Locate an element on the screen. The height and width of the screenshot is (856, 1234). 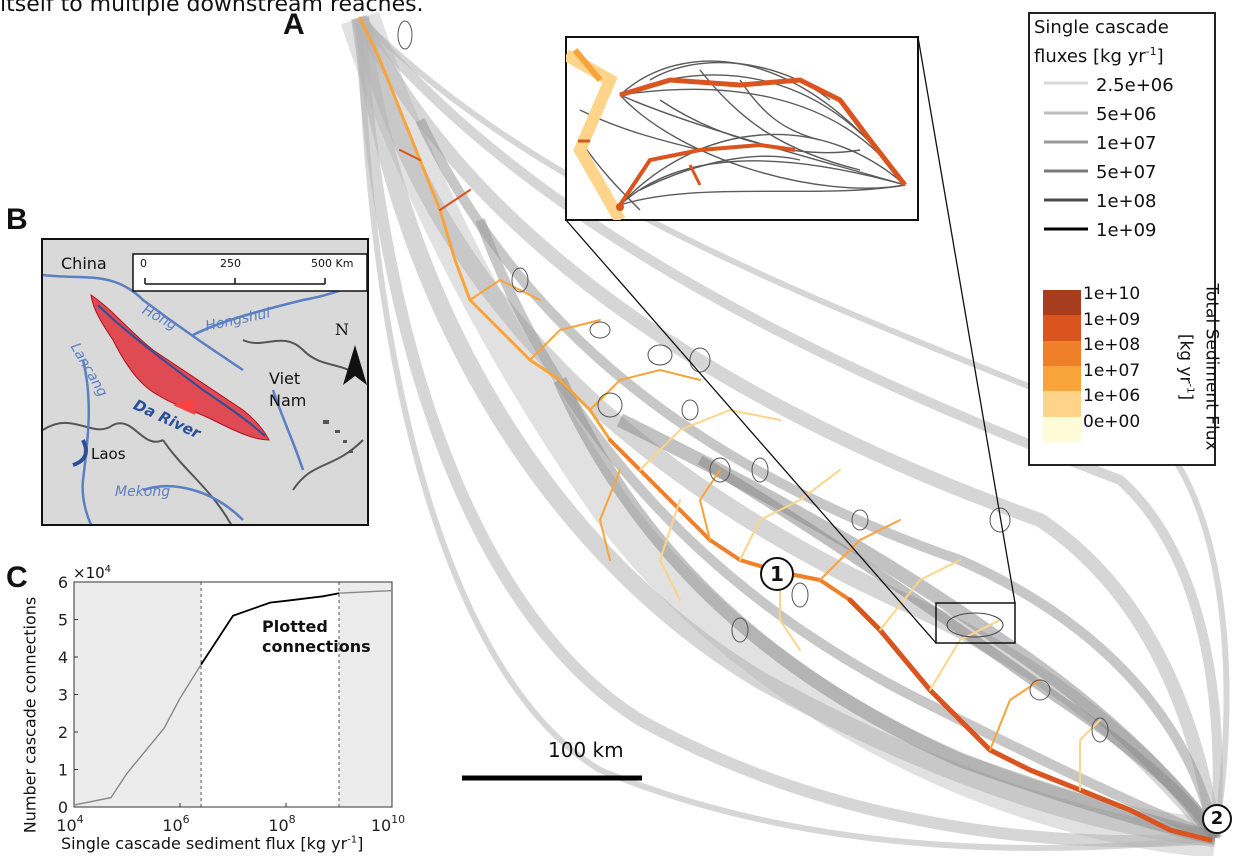
map-scale-tick: 500 Km is located at coordinates (332, 263).